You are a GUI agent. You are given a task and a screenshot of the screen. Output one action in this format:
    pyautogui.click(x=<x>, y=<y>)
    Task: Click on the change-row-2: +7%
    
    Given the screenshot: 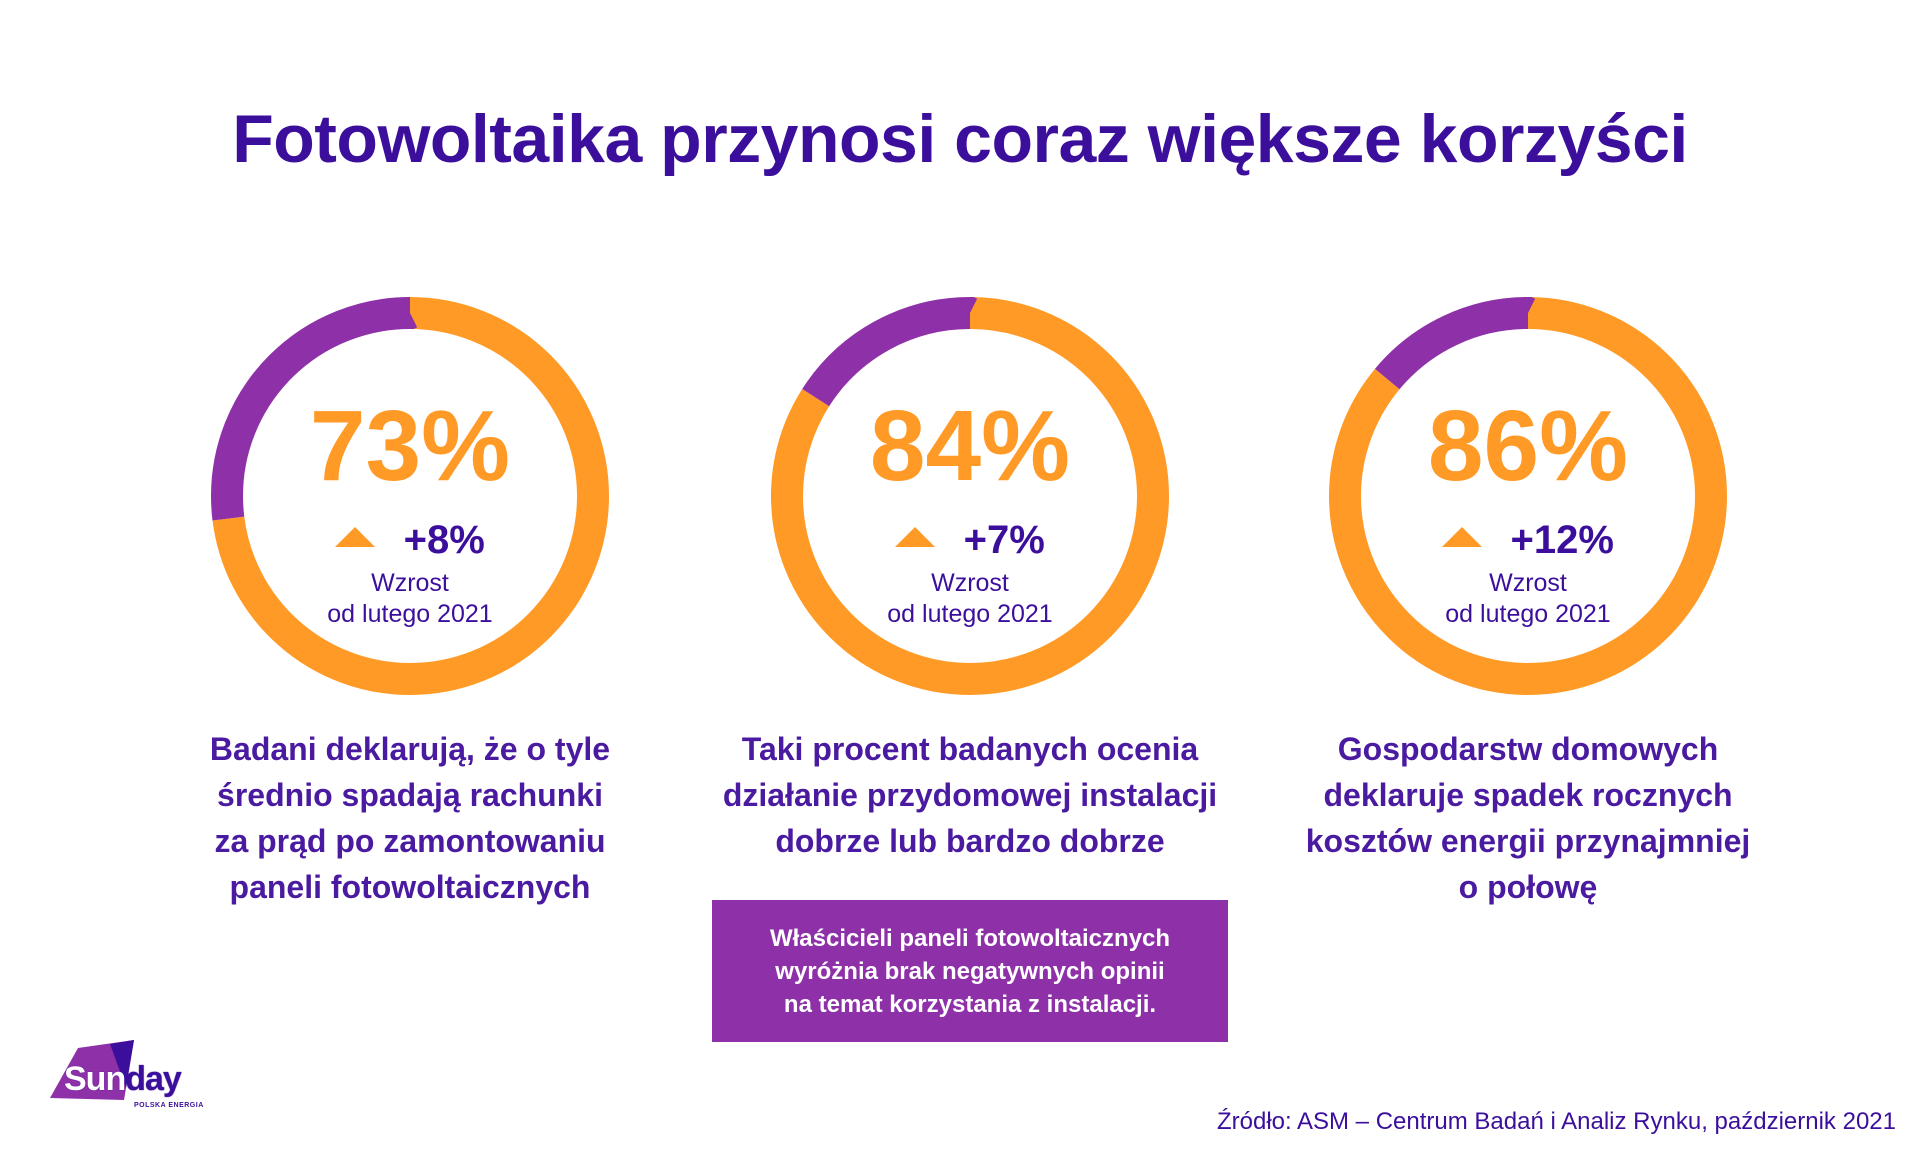 What is the action you would take?
    pyautogui.click(x=970, y=541)
    